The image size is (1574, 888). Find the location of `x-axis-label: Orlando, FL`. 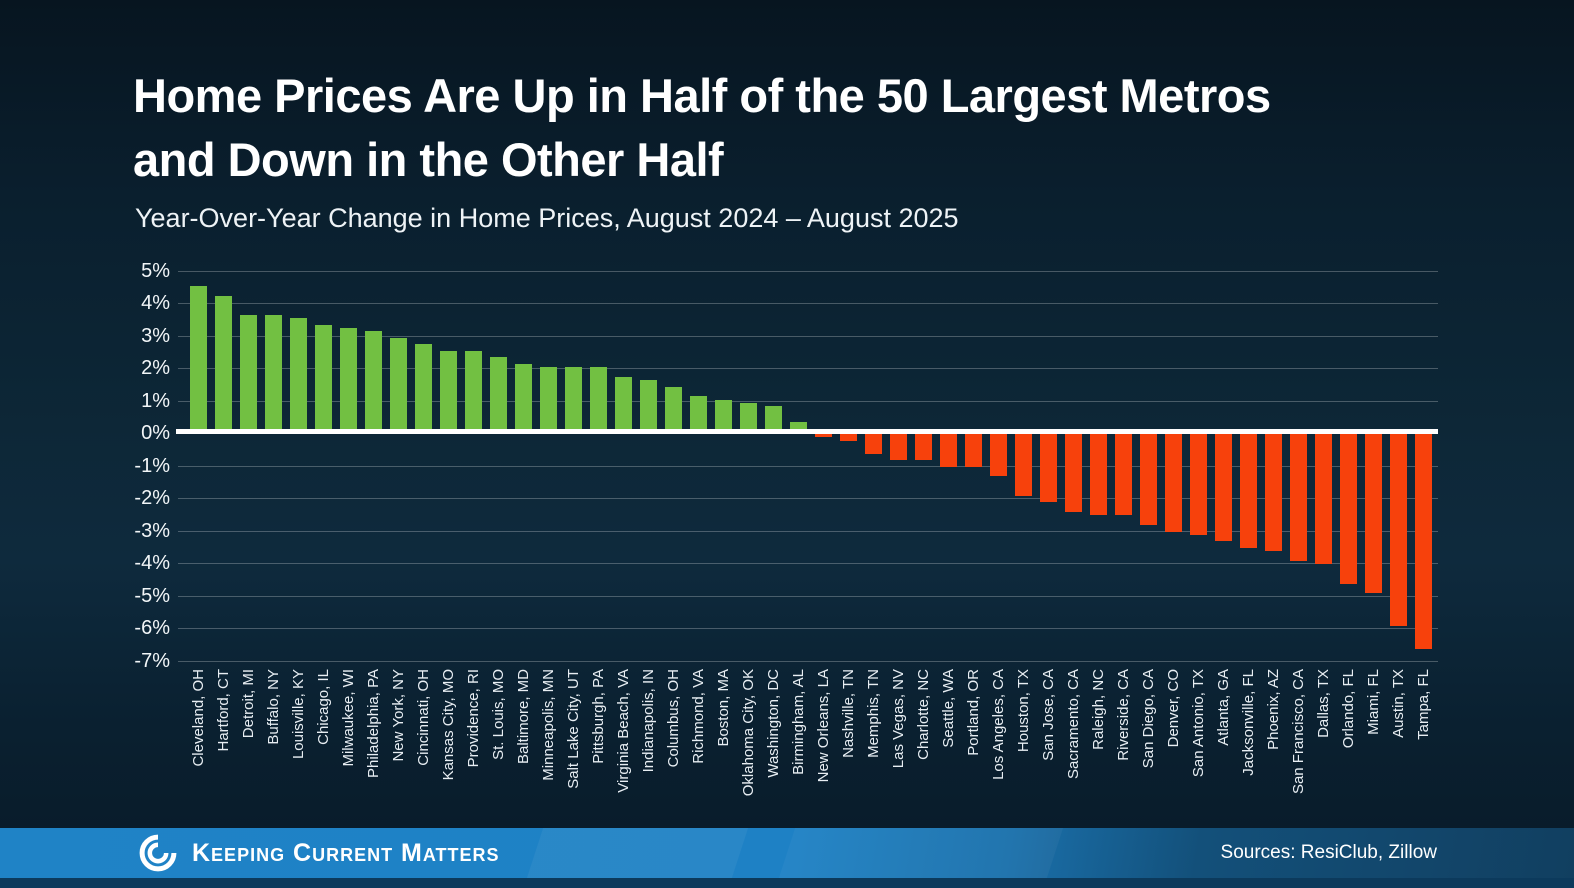

x-axis-label: Orlando, FL is located at coordinates (1348, 709).